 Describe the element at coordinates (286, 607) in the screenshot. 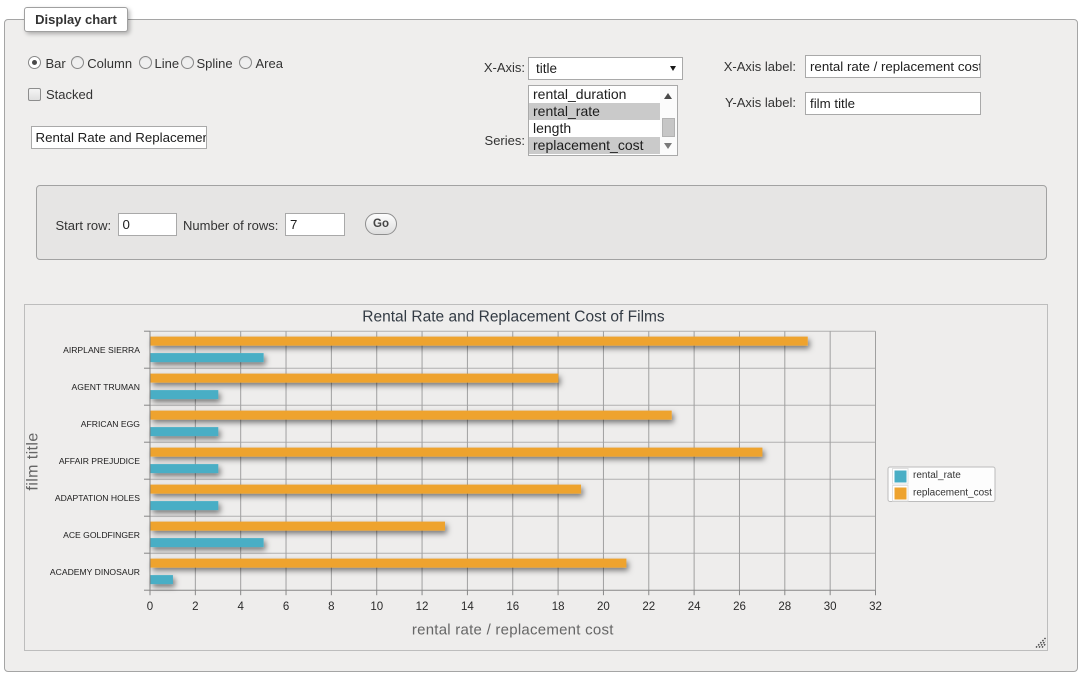

I see `svg-text: 6` at that location.